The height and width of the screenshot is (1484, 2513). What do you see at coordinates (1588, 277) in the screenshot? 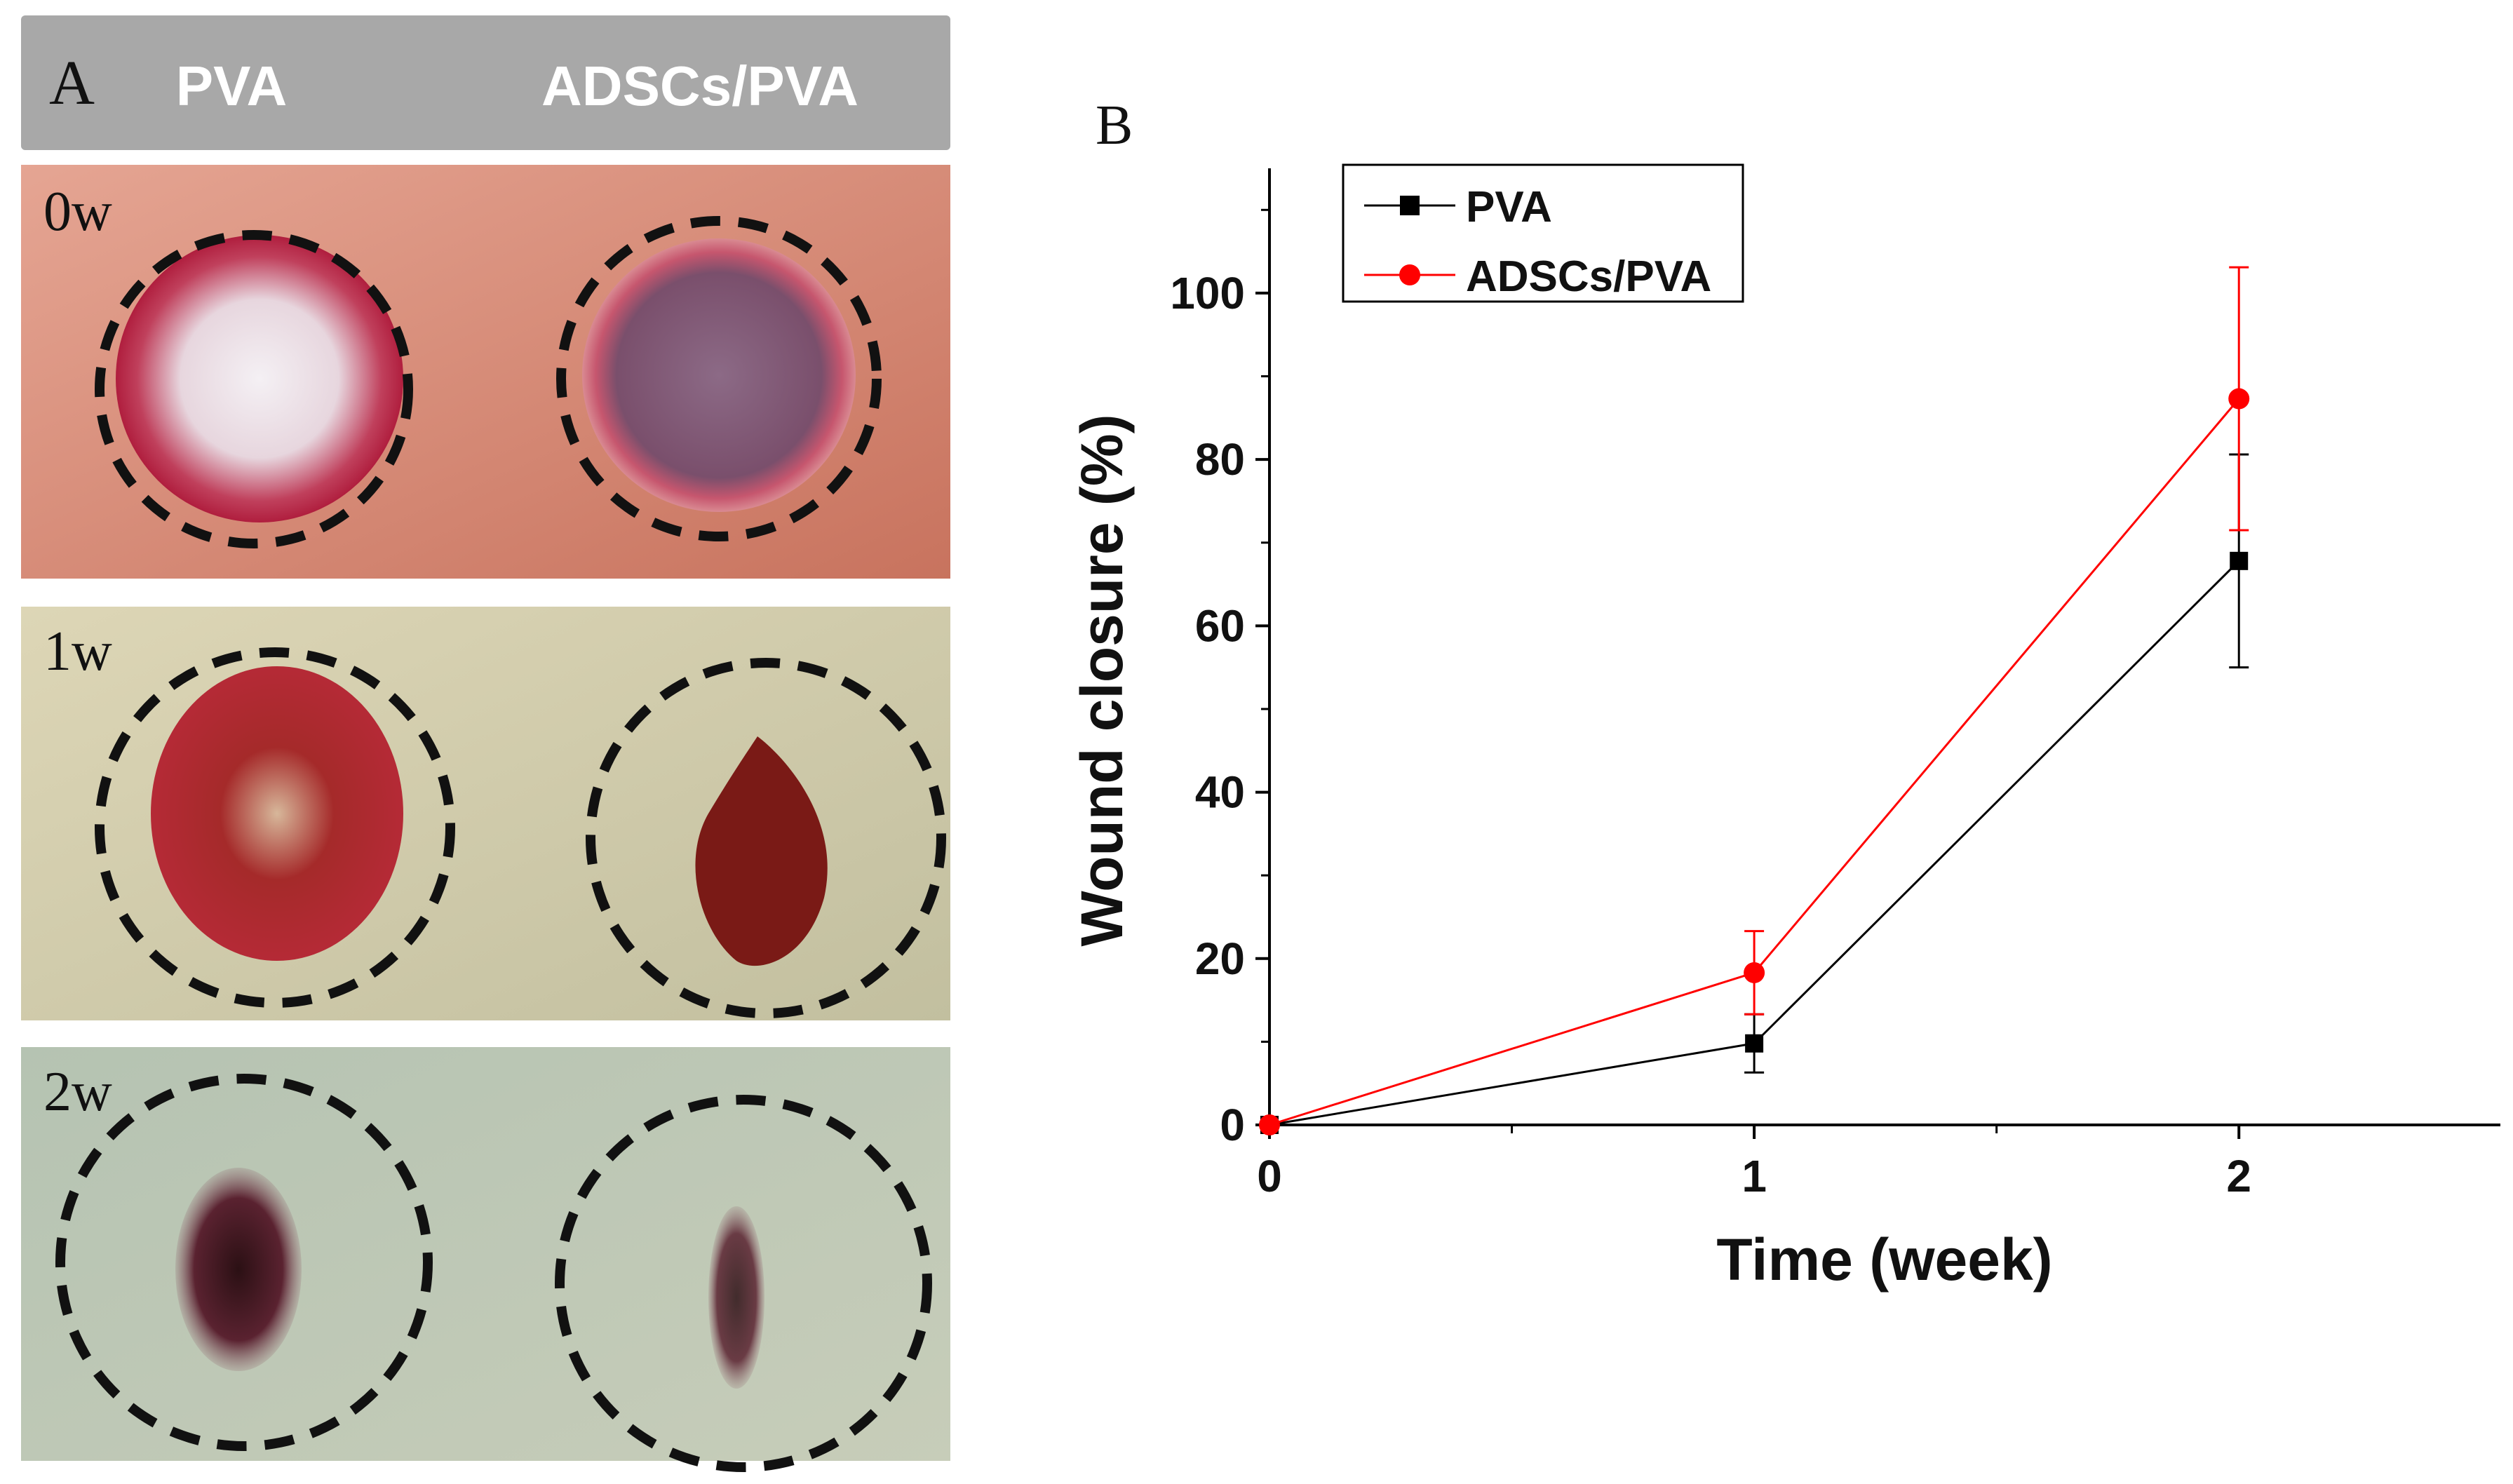
I see `legend-label-adscs: ADSCs/PVA` at bounding box center [1588, 277].